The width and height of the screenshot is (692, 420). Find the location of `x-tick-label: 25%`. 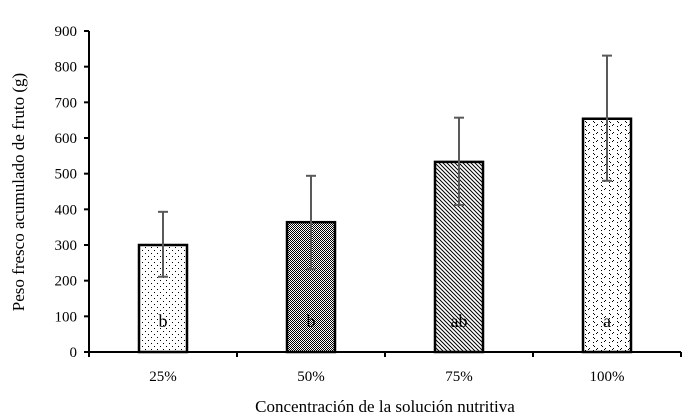

x-tick-label: 25% is located at coordinates (163, 377).